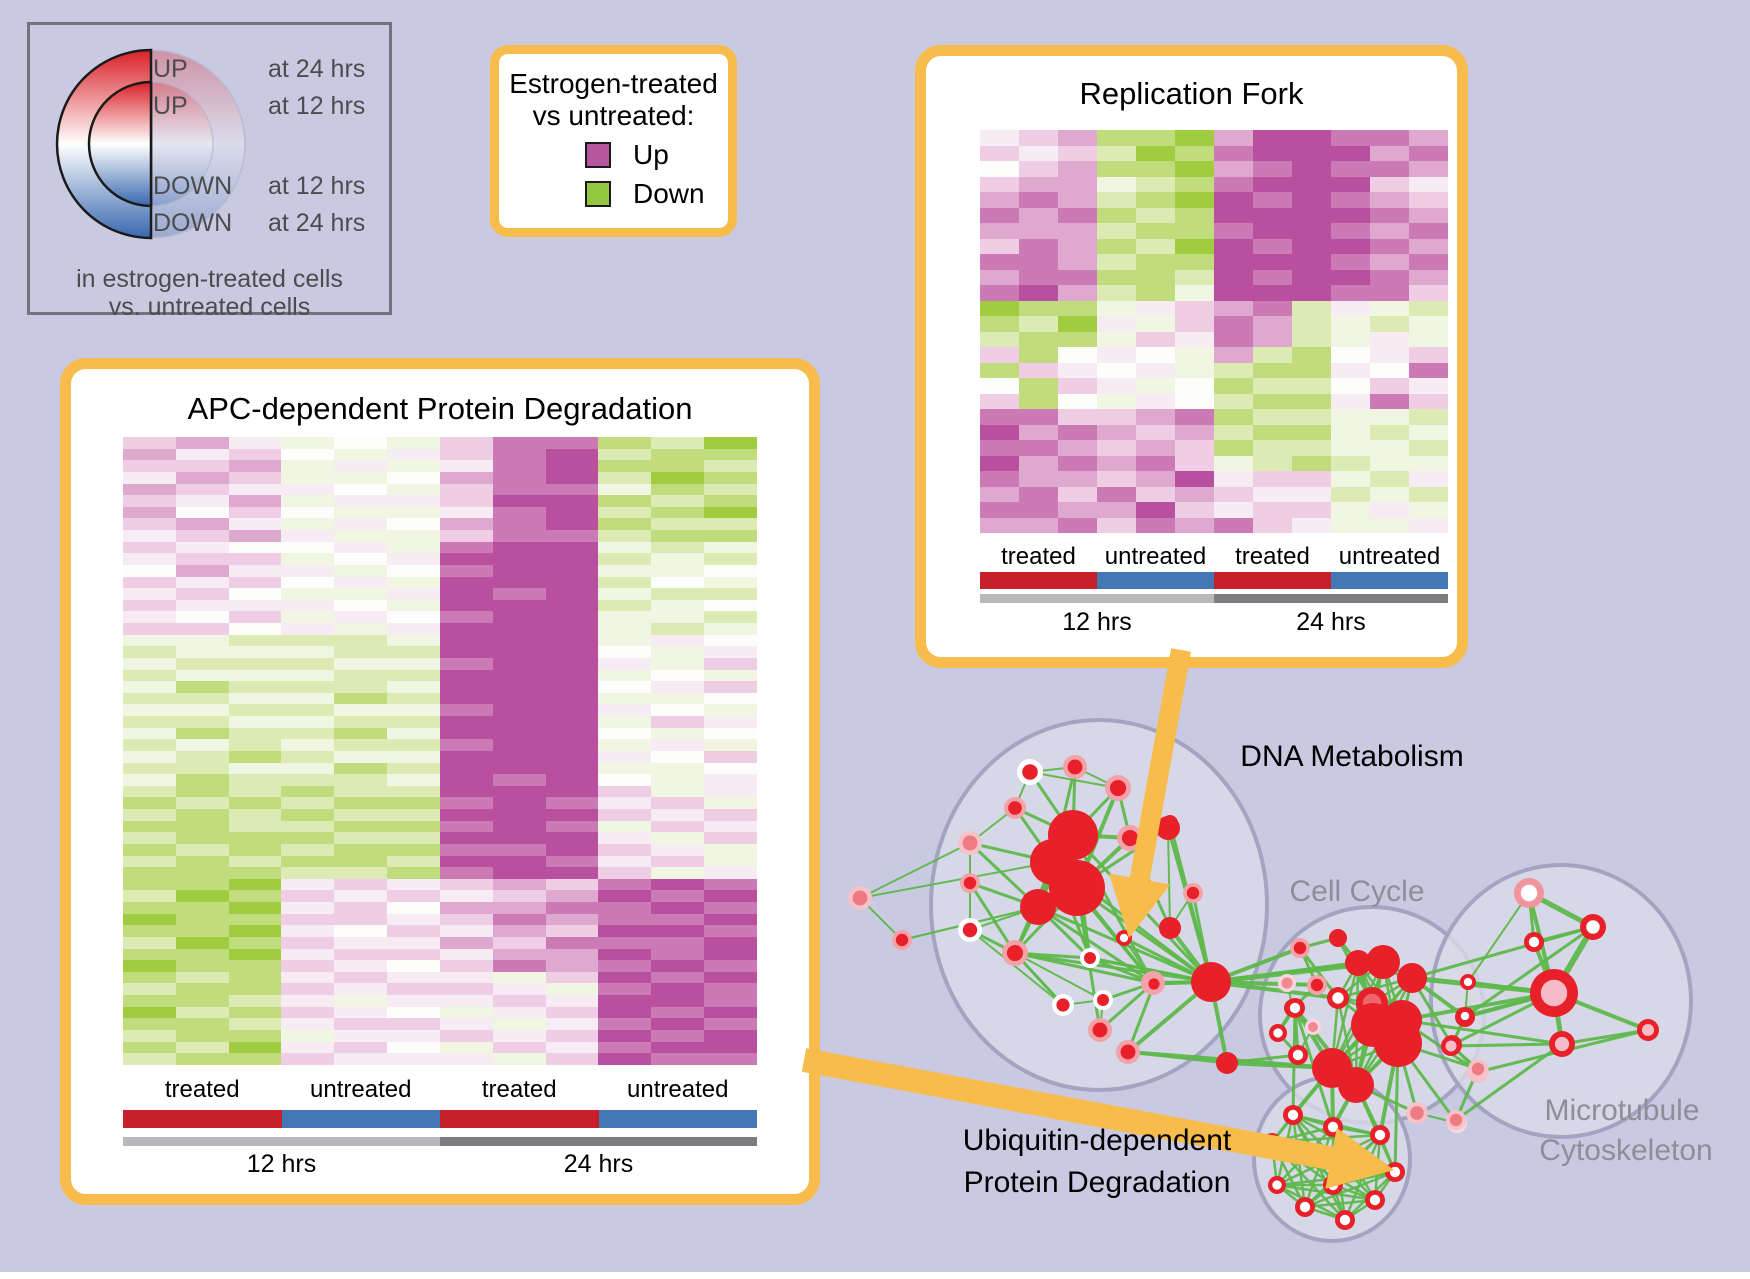  I want to click on group-label: treated, so click(519, 1089).